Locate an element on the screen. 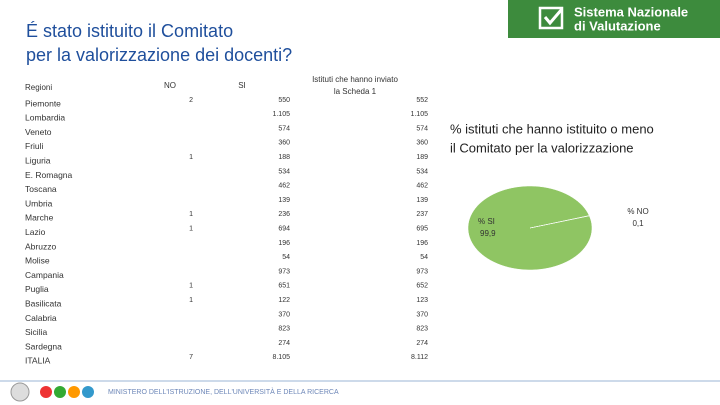 The width and height of the screenshot is (720, 405). pie-label: % SI is located at coordinates (486, 221).